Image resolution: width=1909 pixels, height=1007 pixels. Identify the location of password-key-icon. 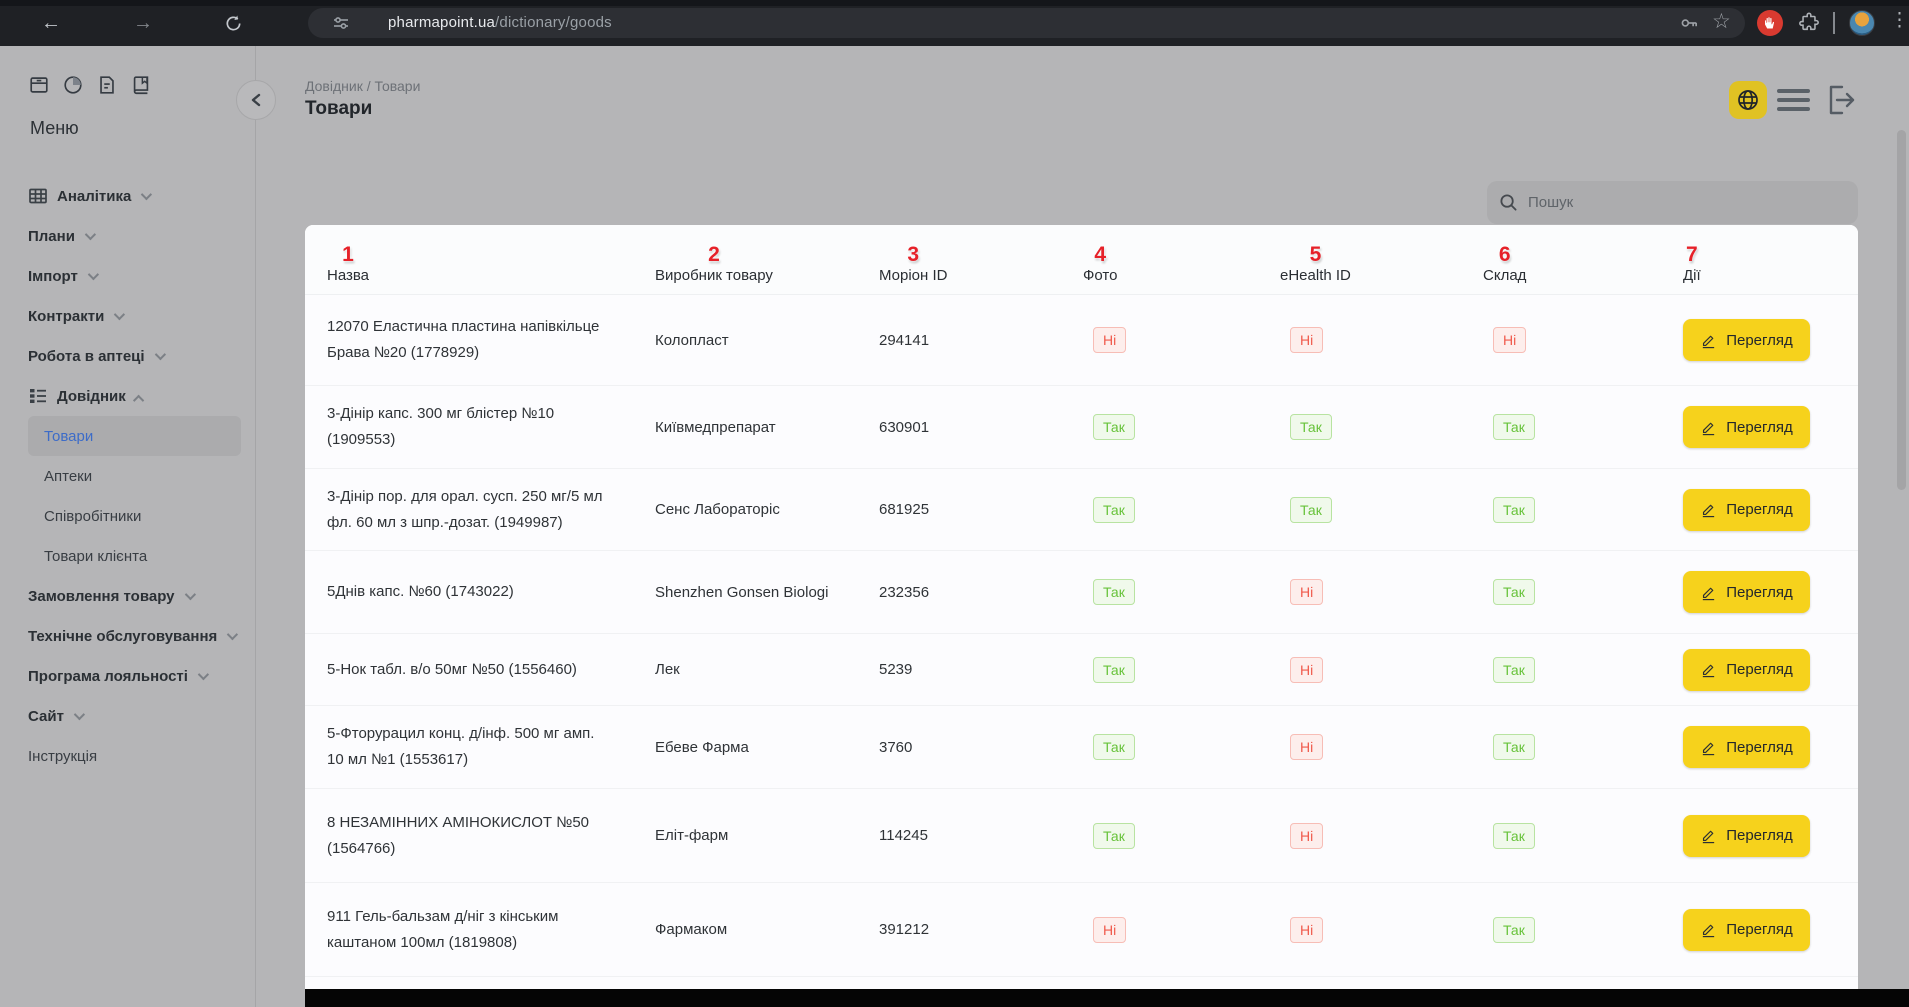
(1689, 25).